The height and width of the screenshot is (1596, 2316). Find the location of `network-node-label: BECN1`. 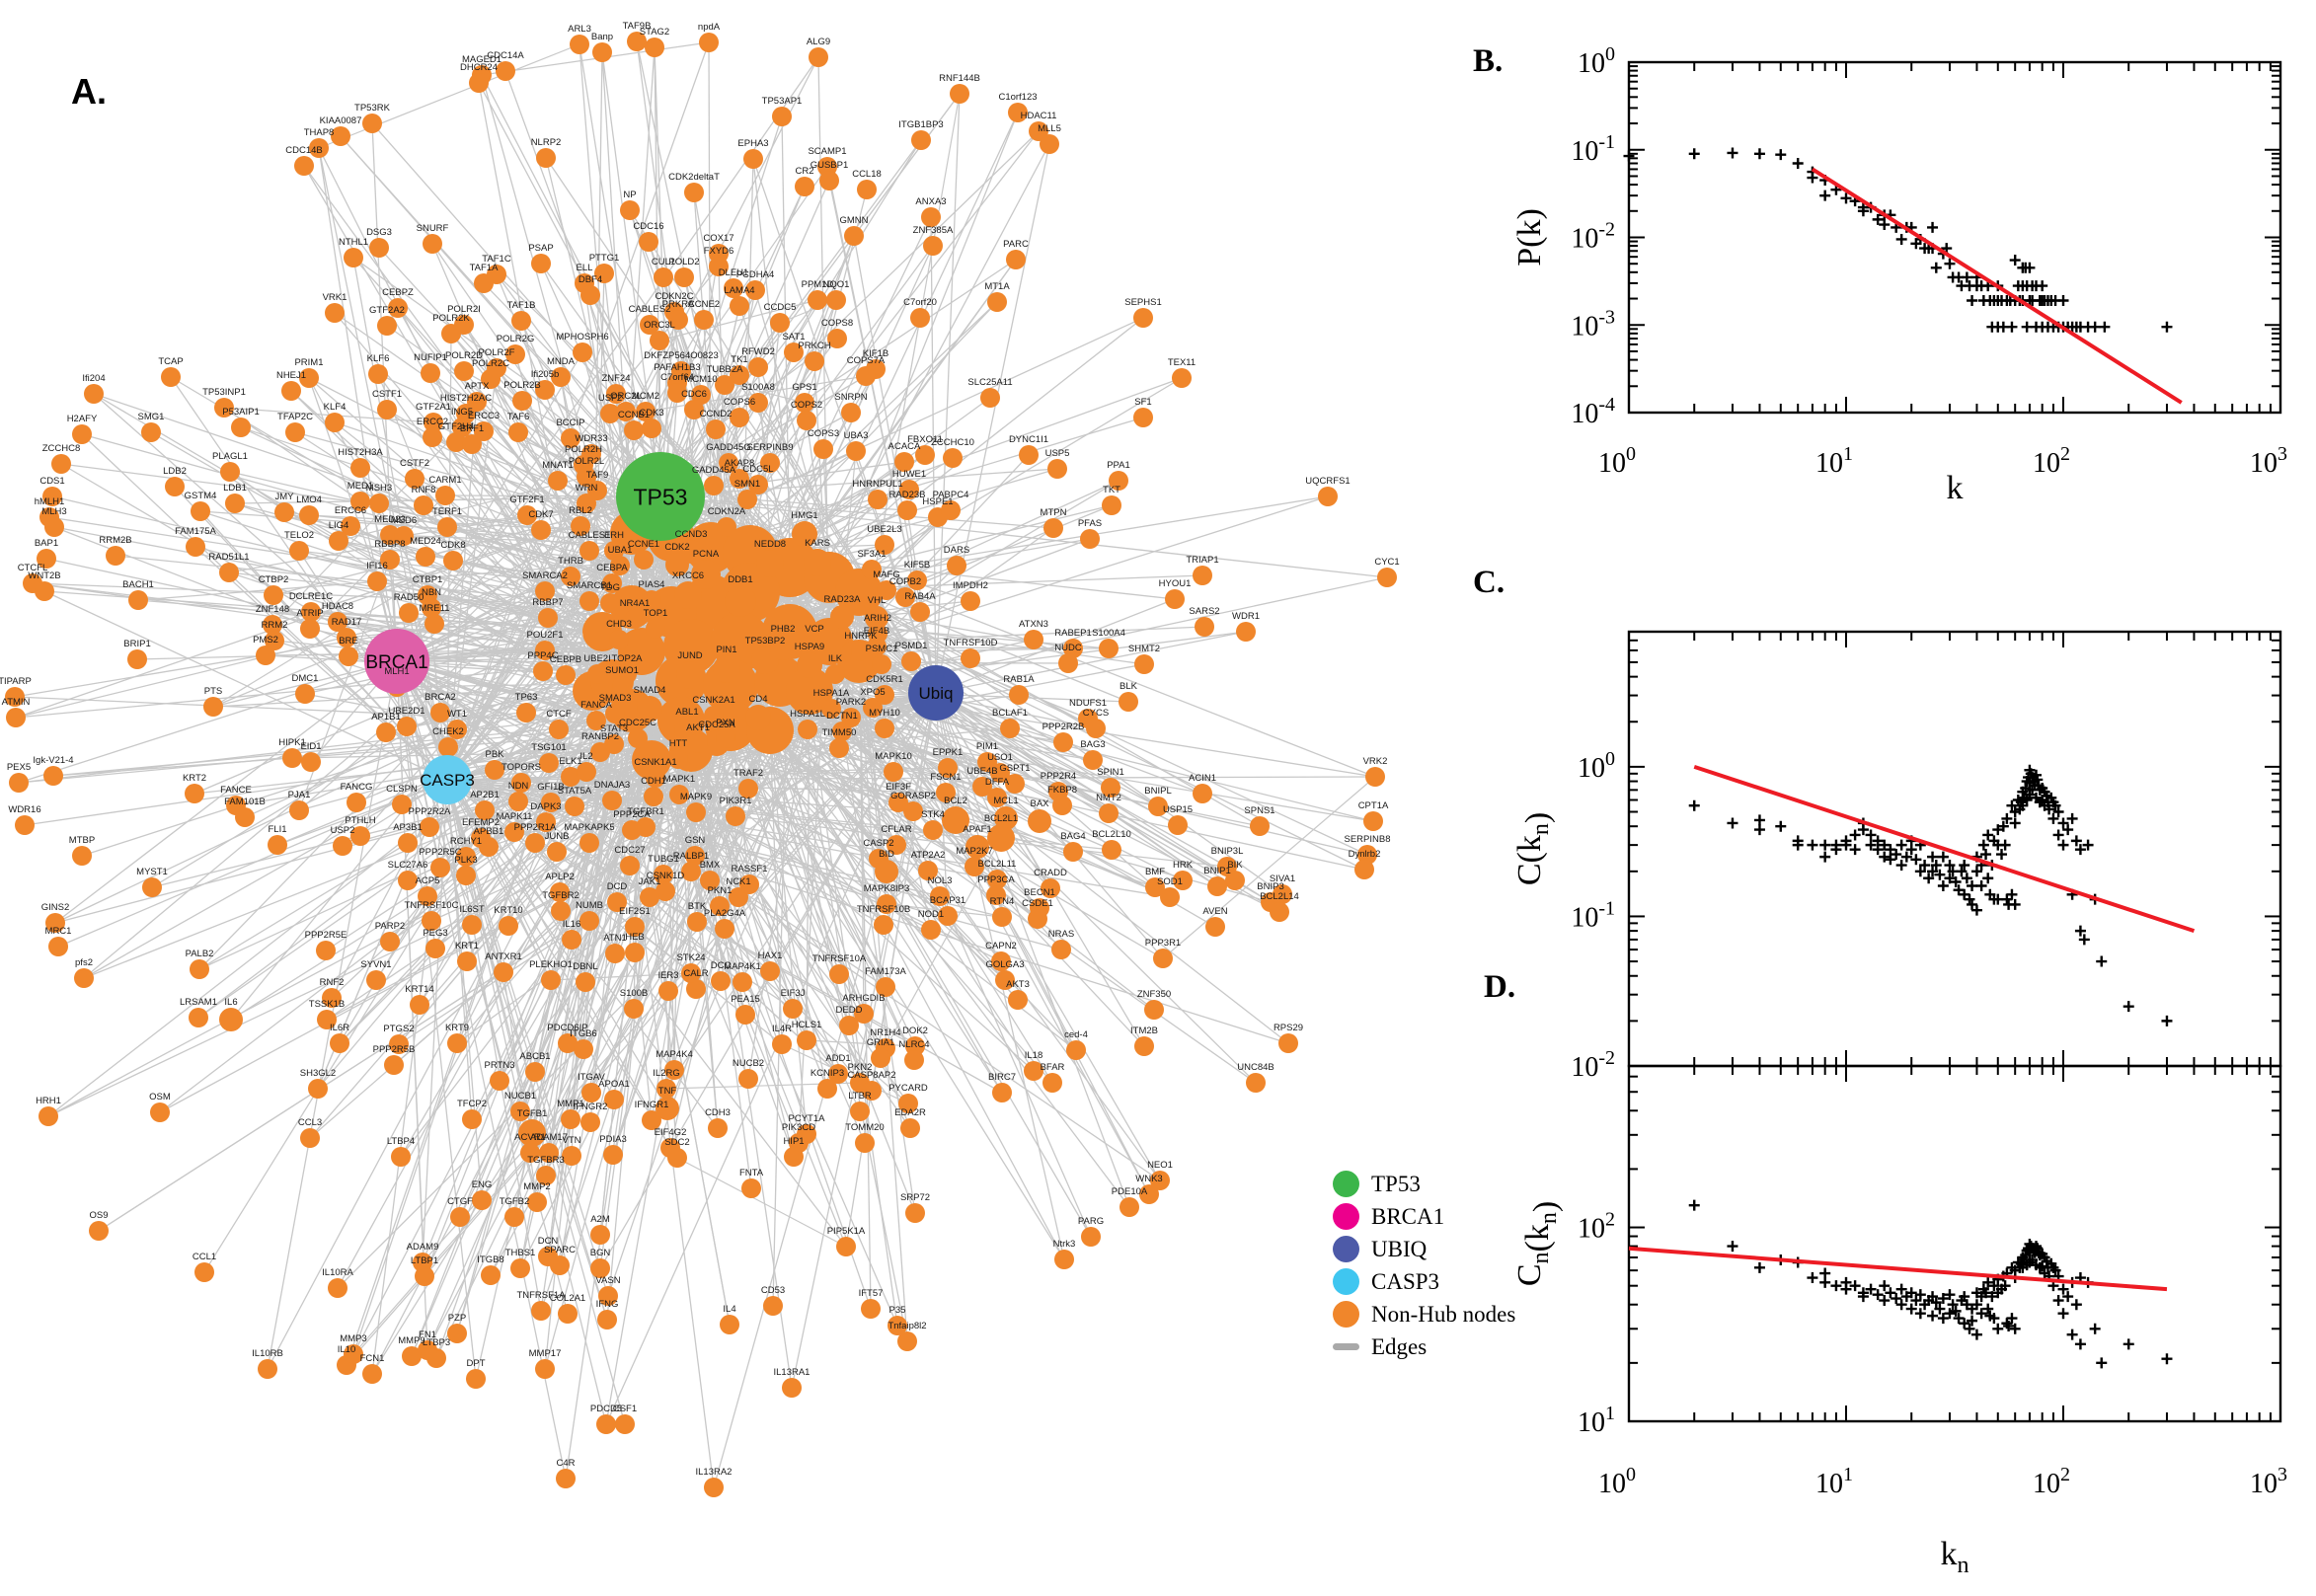

network-node-label: BECN1 is located at coordinates (1039, 892).